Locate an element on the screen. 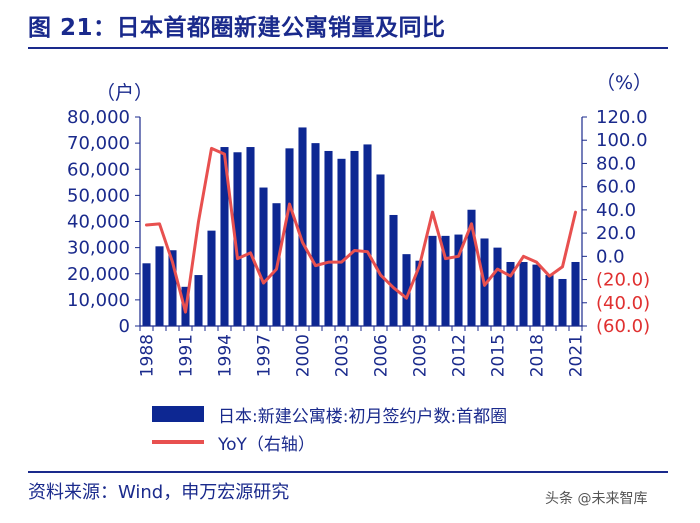 This screenshot has height=523, width=700. legend-item-line: YoY（右轴） is located at coordinates (329, 442).